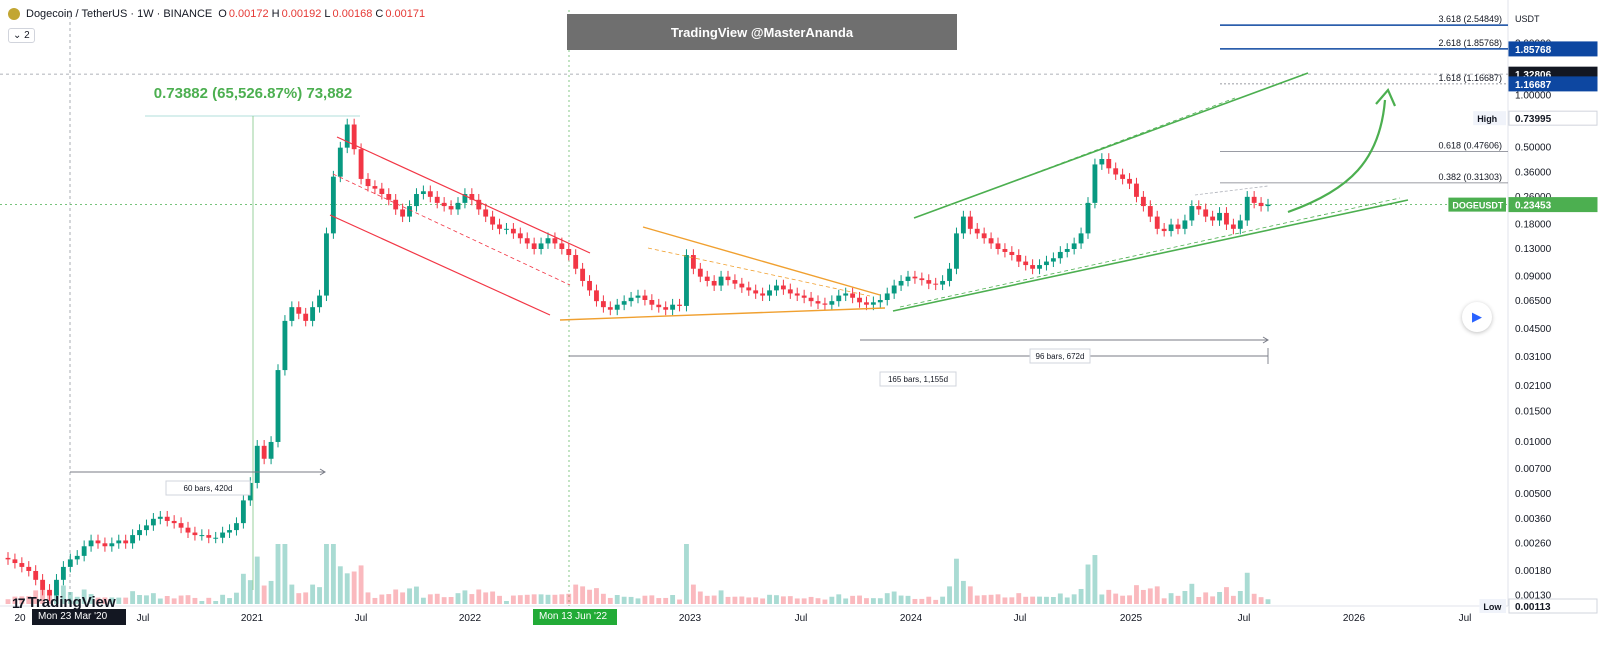 The width and height of the screenshot is (1600, 656). Describe the element at coordinates (1492, 607) in the screenshot. I see `price-tag-label: Low` at that location.